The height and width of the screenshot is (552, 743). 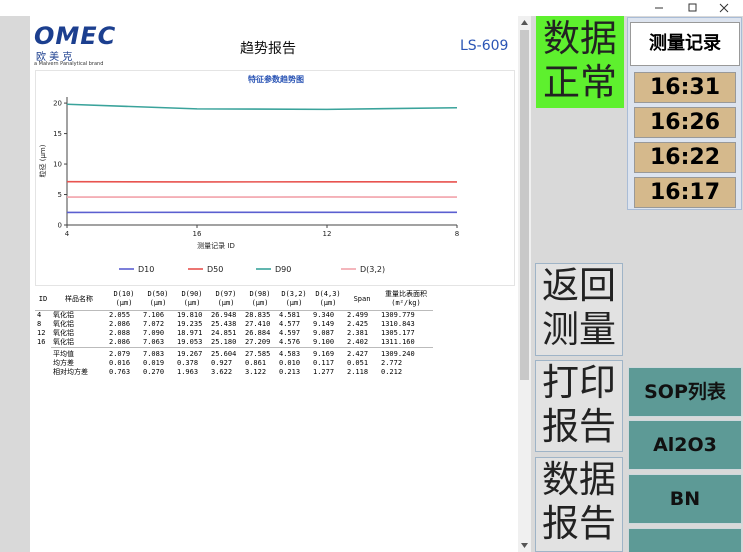 I want to click on cell: 18.971, so click(x=190, y=333).